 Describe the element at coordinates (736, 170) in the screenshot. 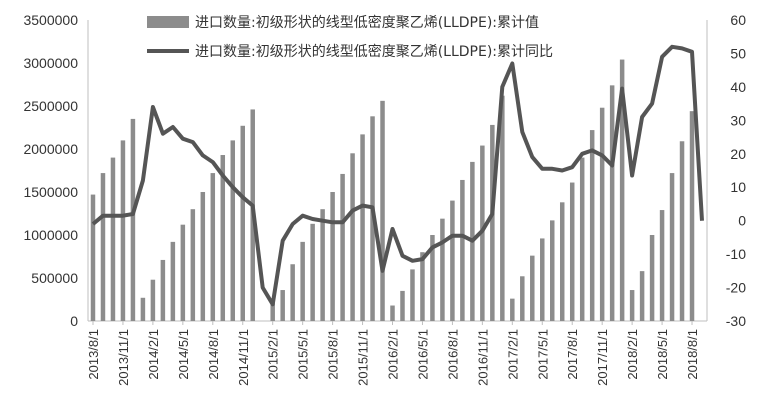

I see `y-axis-right-ticks: -30 -20 -10 0 10 20 30 40 50 60` at that location.